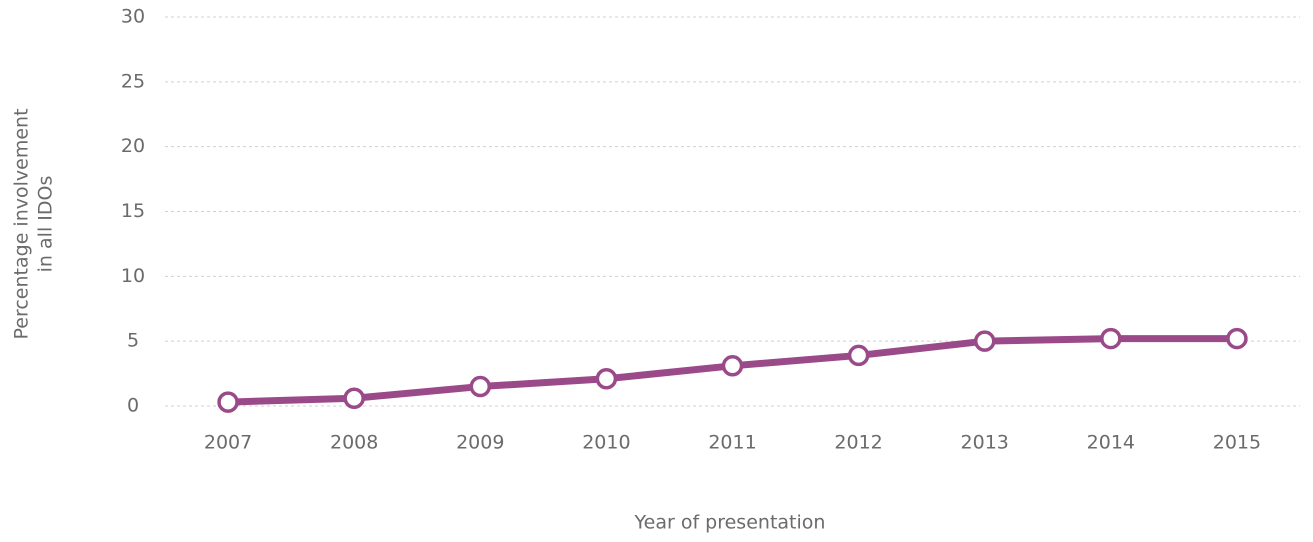 Image resolution: width=1313 pixels, height=542 pixels. Describe the element at coordinates (480, 443) in the screenshot. I see `x-tick-label: 2009` at that location.